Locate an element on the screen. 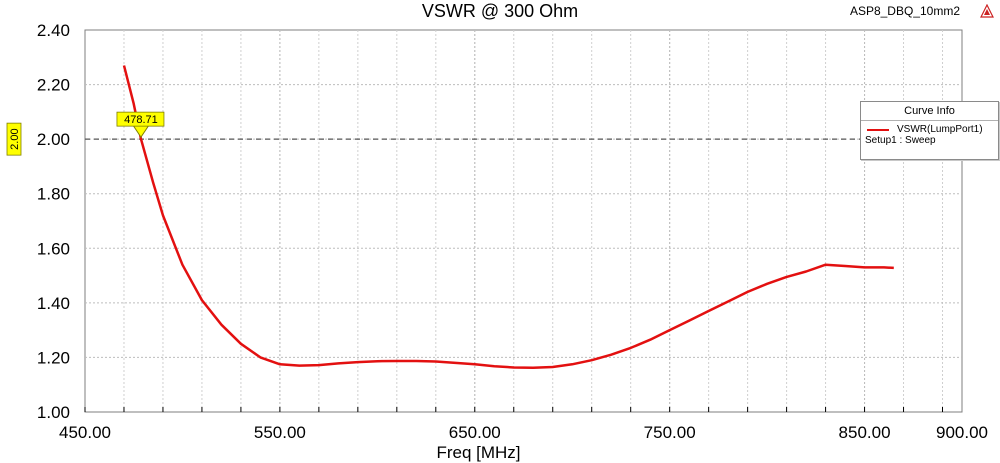  x-tick-label: 900.00 is located at coordinates (962, 432).